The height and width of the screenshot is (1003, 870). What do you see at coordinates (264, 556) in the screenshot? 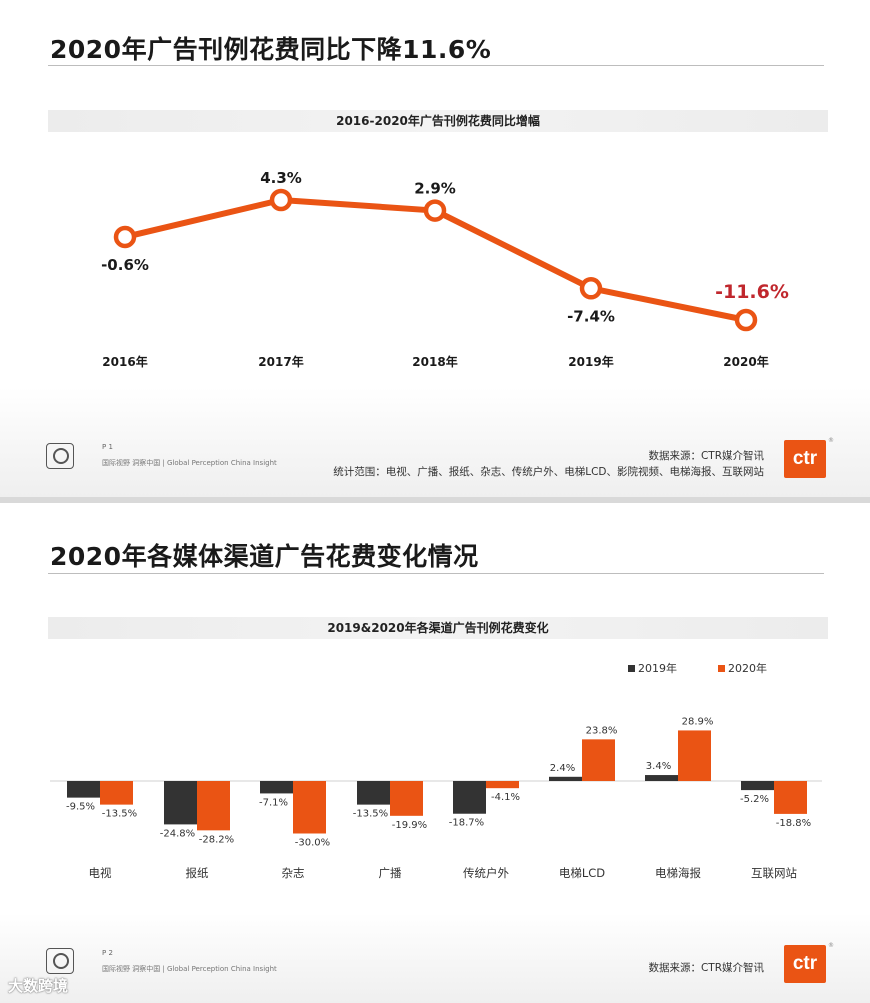
I see `page-title: 2020年各媒体渠道广告花费变化情况` at bounding box center [264, 556].